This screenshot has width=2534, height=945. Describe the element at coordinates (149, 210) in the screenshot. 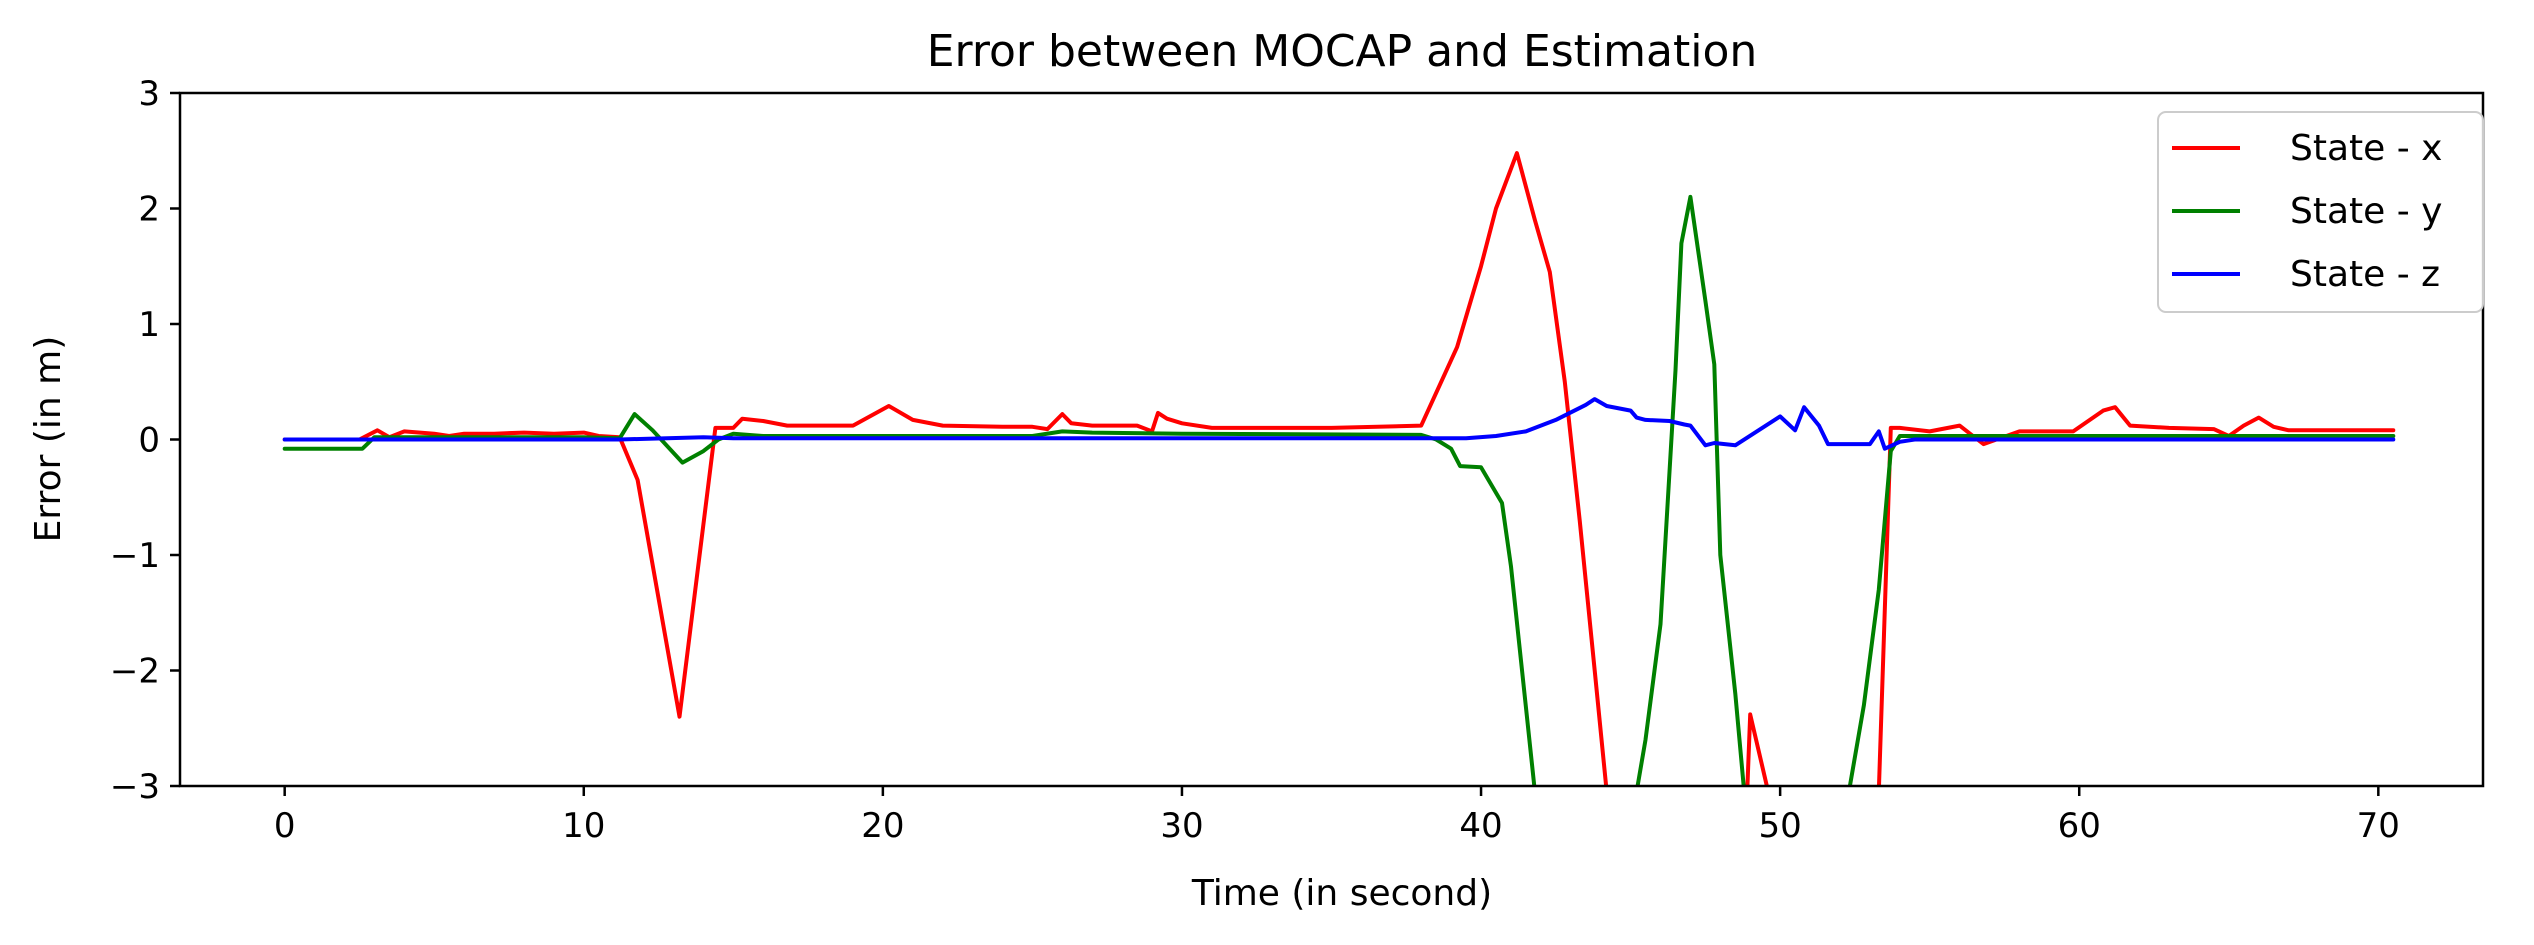

I see `y-tick-label: 2` at that location.